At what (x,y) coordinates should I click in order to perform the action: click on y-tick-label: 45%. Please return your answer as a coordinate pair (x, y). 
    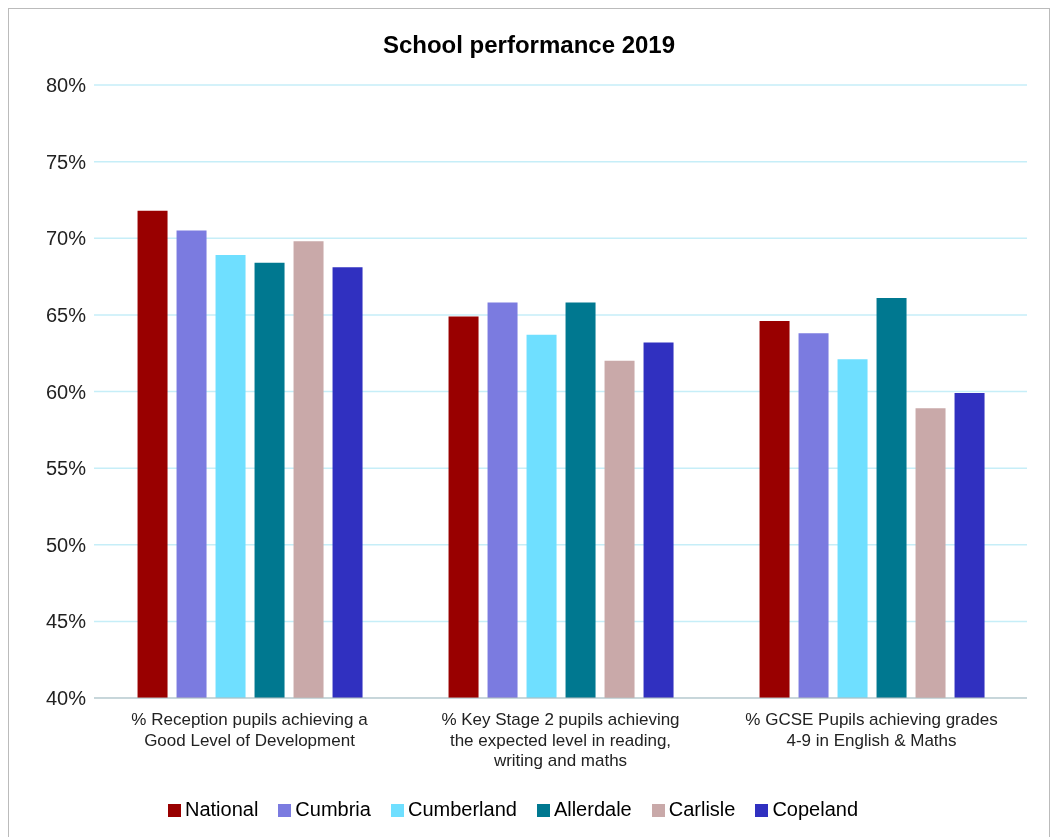
    Looking at the image, I should click on (66, 621).